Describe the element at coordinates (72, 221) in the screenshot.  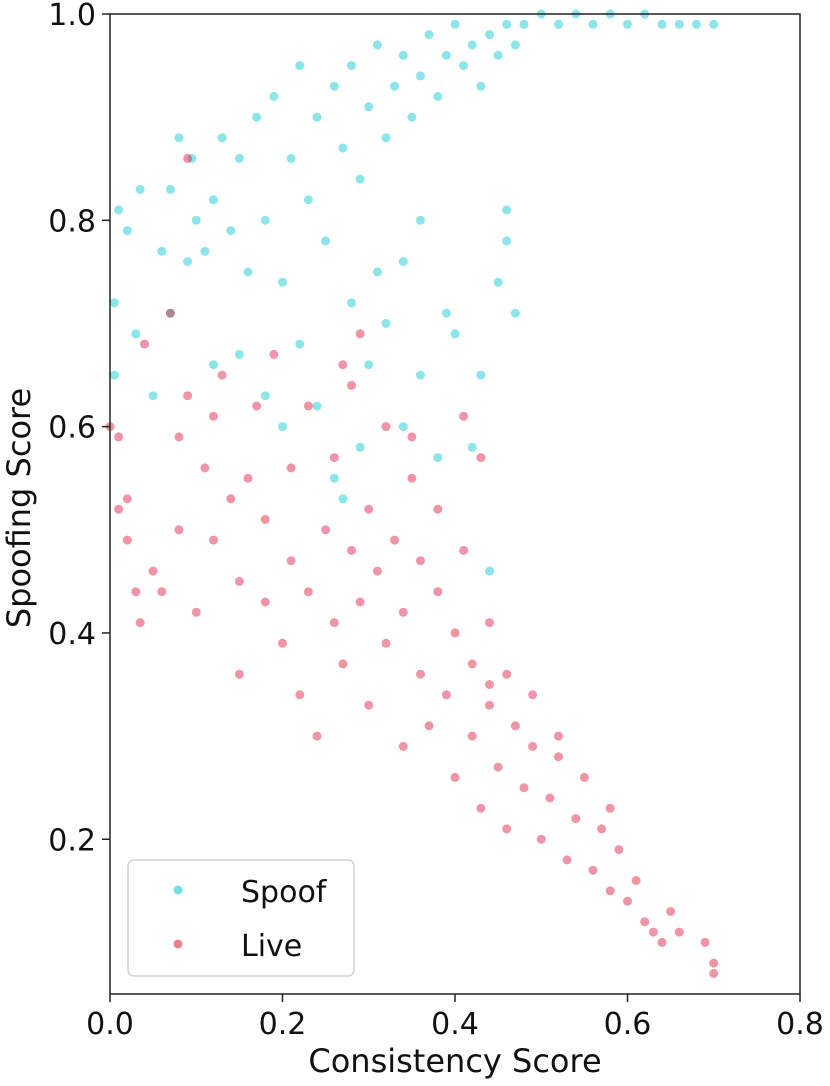
I see `y-tick-label: 0.8` at that location.